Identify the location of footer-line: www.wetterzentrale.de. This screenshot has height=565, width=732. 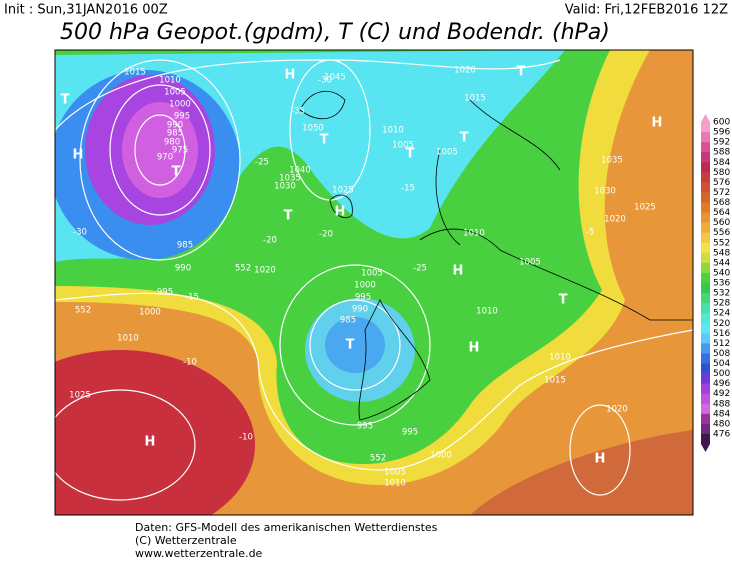
(199, 553).